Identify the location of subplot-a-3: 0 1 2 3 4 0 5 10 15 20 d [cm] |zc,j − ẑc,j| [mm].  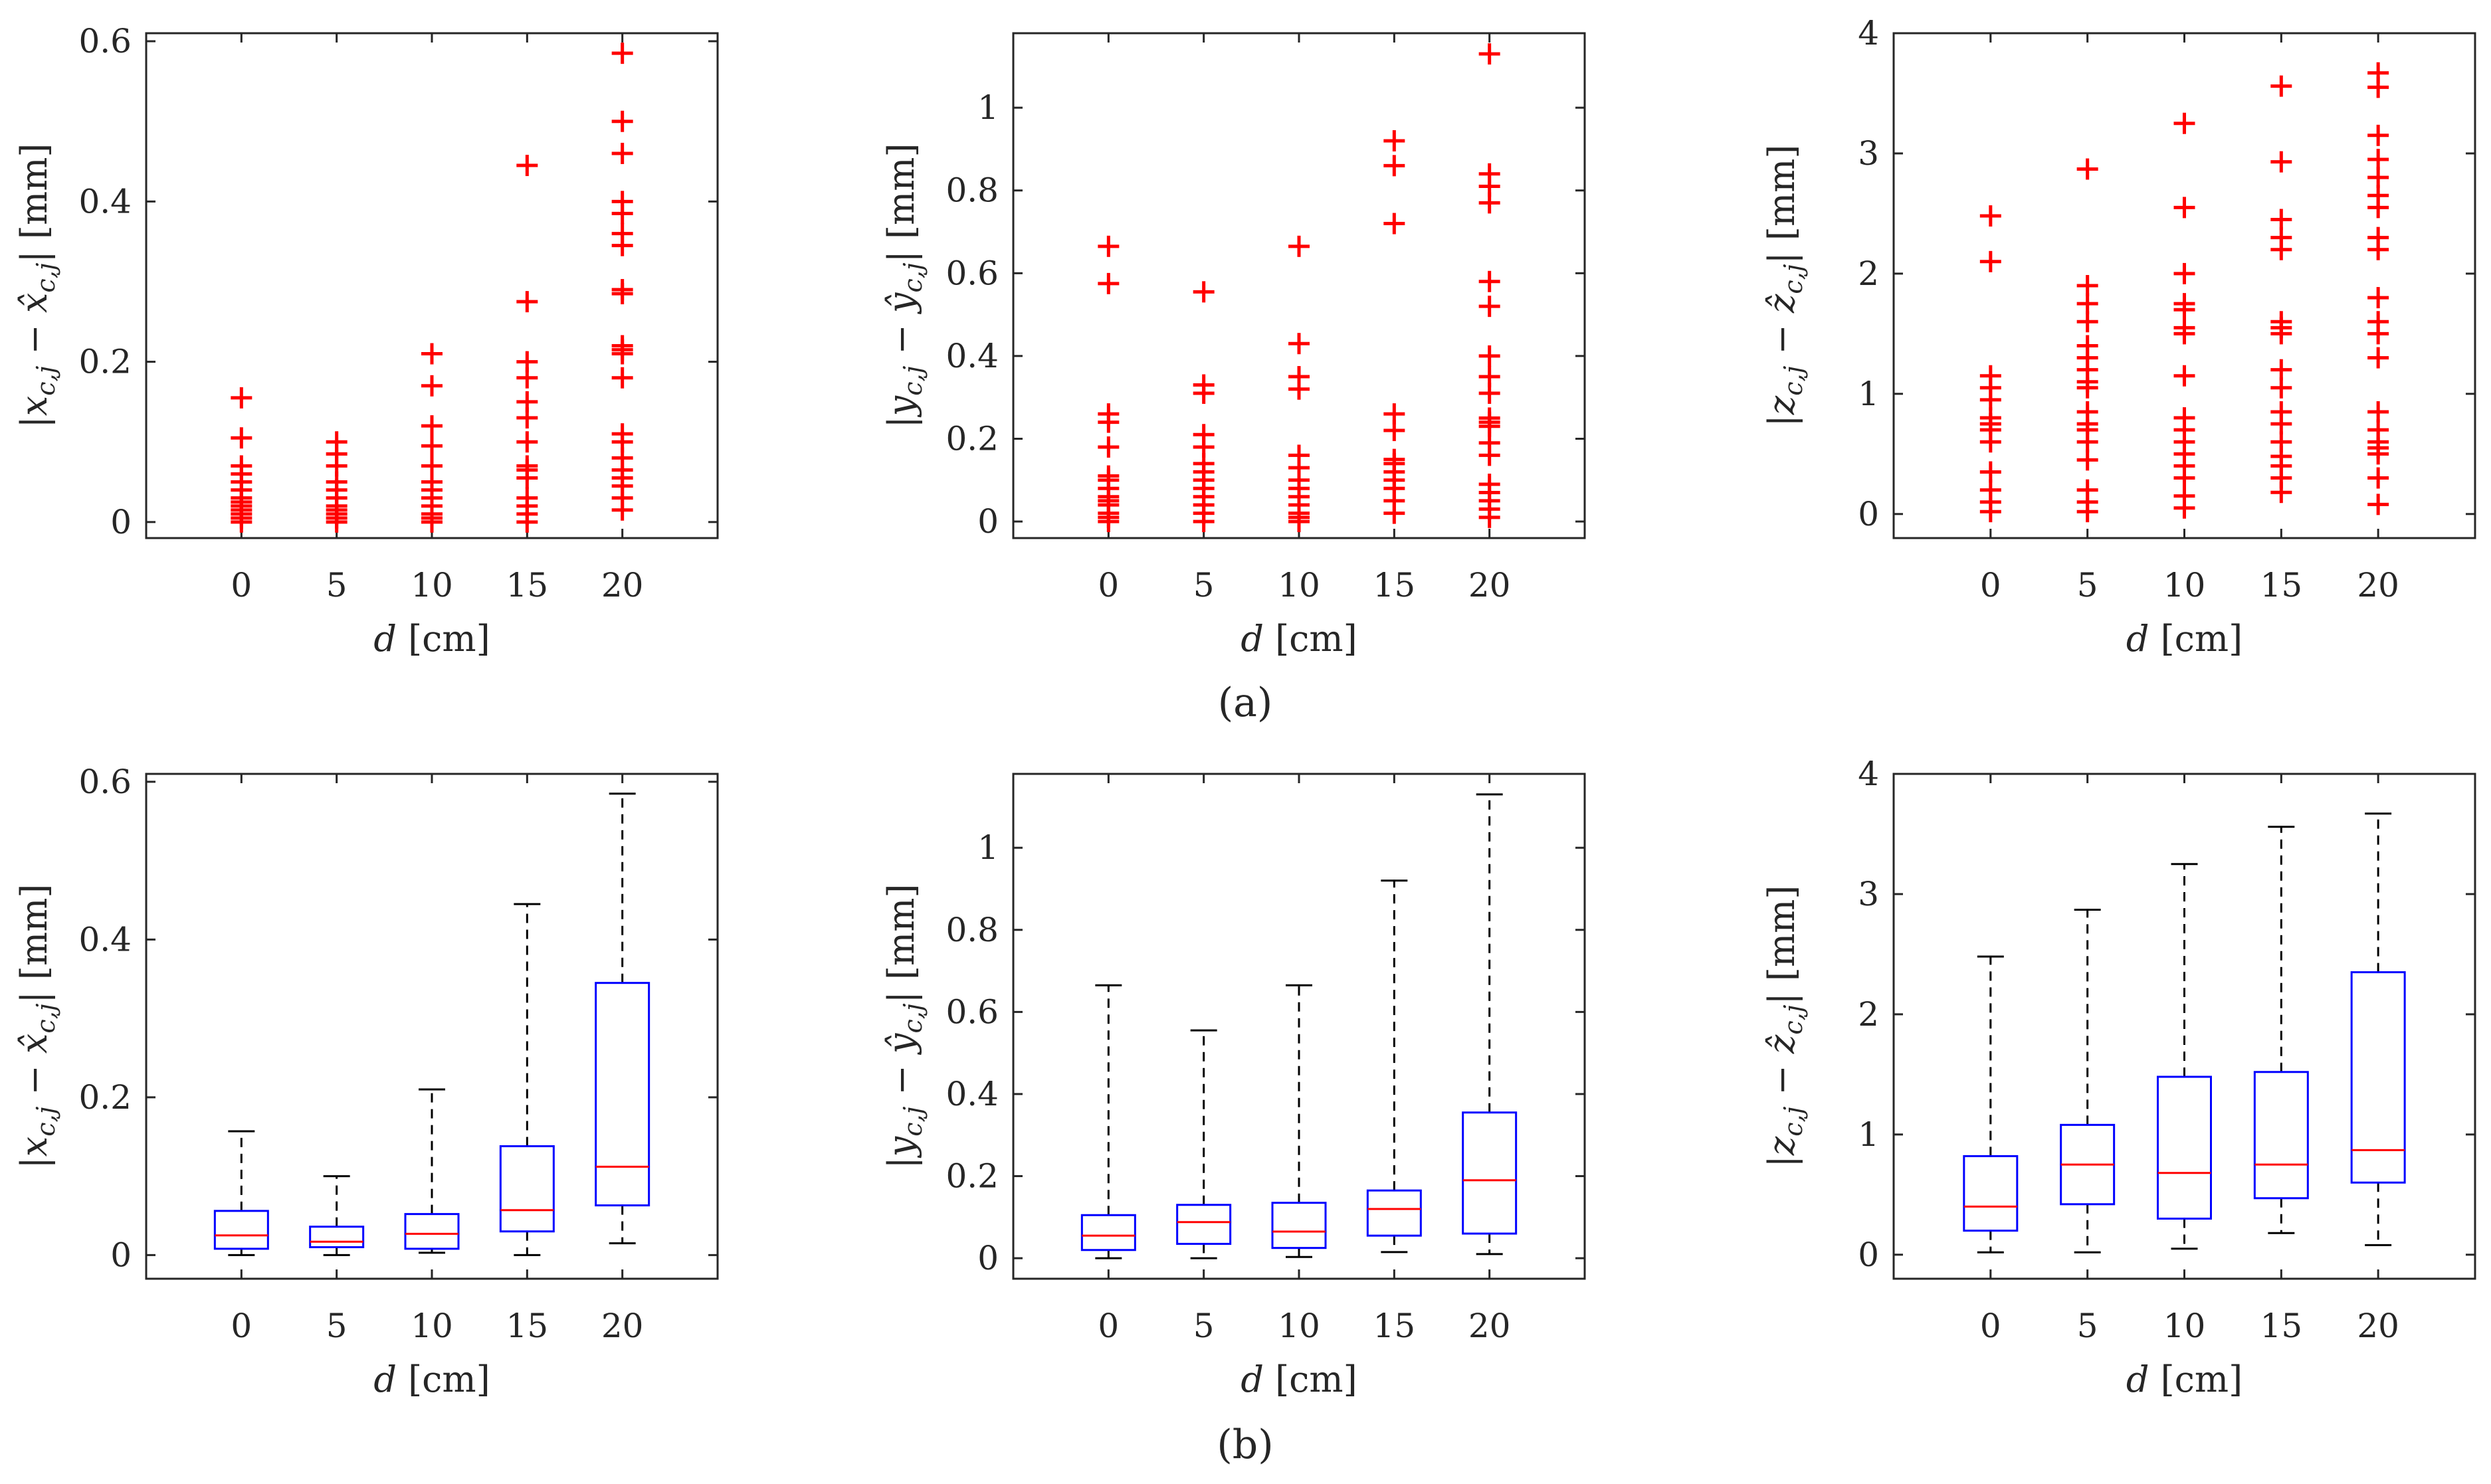
(2119, 337).